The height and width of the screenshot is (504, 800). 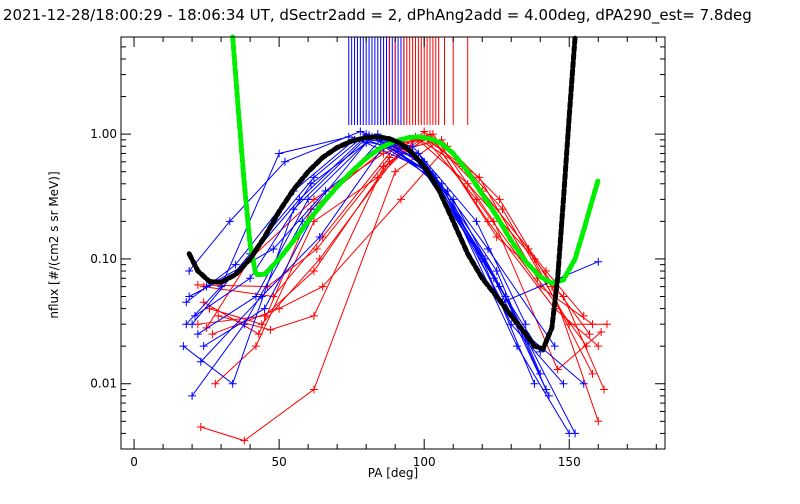 I want to click on x-tick-label: 100, so click(x=424, y=462).